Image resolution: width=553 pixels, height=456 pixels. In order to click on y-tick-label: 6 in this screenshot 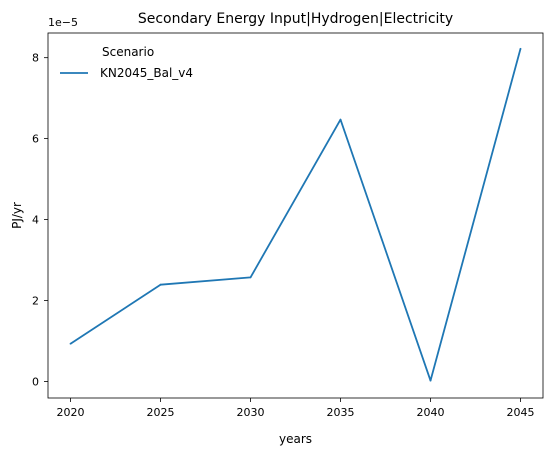, I will do `click(35, 139)`.